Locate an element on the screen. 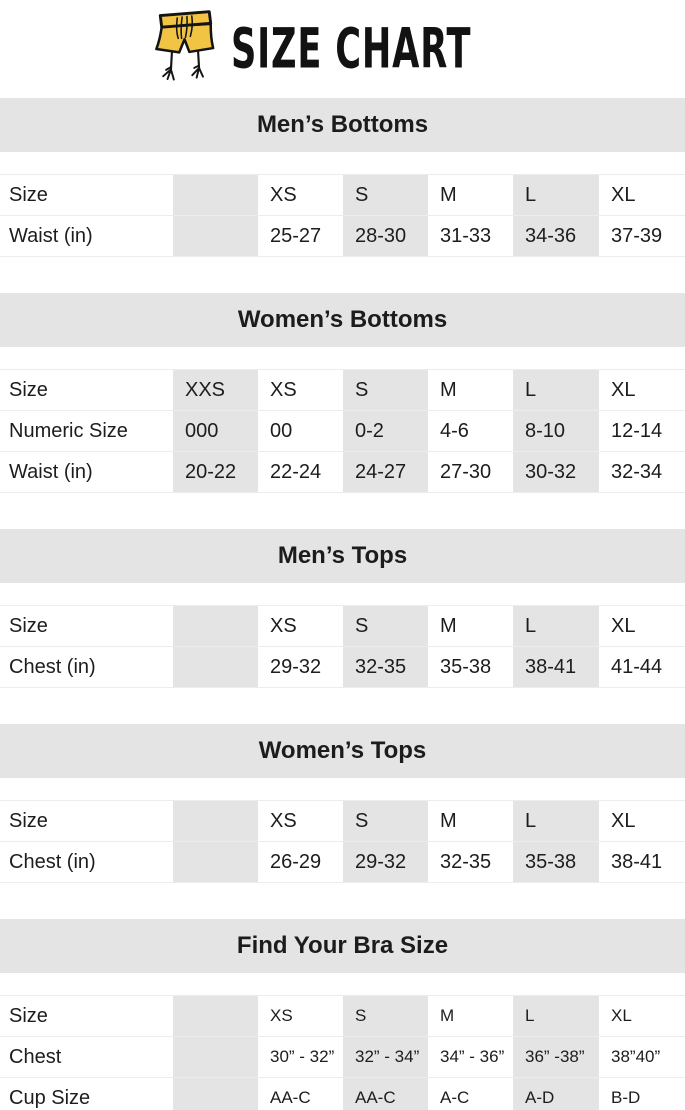  header: SIZE CHART is located at coordinates (342, 49).